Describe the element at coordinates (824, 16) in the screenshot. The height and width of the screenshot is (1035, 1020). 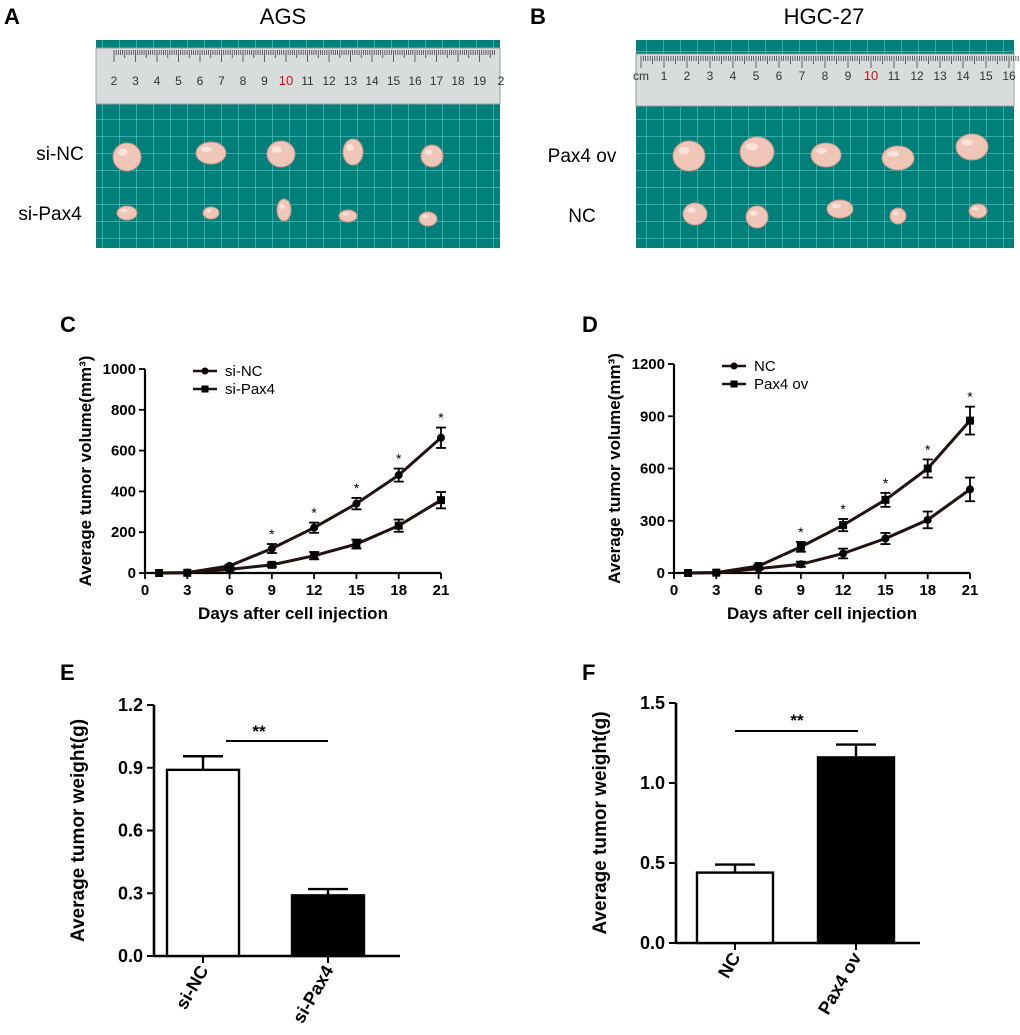
I see `panel-b-title: HGC-27` at that location.